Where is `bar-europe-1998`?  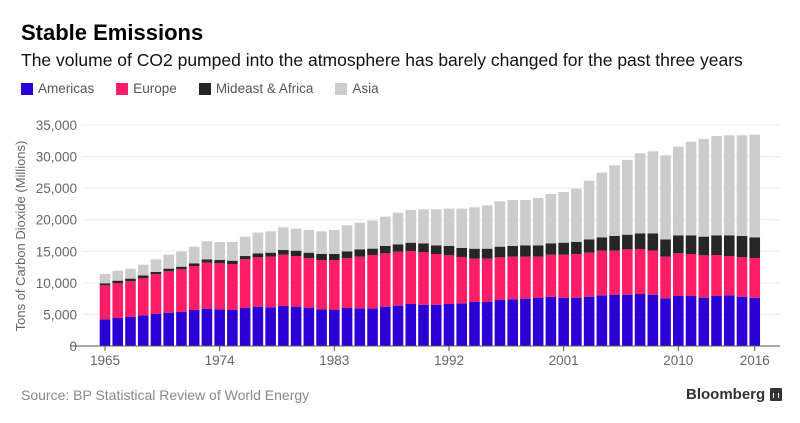
bar-europe-1998 is located at coordinates (525, 277).